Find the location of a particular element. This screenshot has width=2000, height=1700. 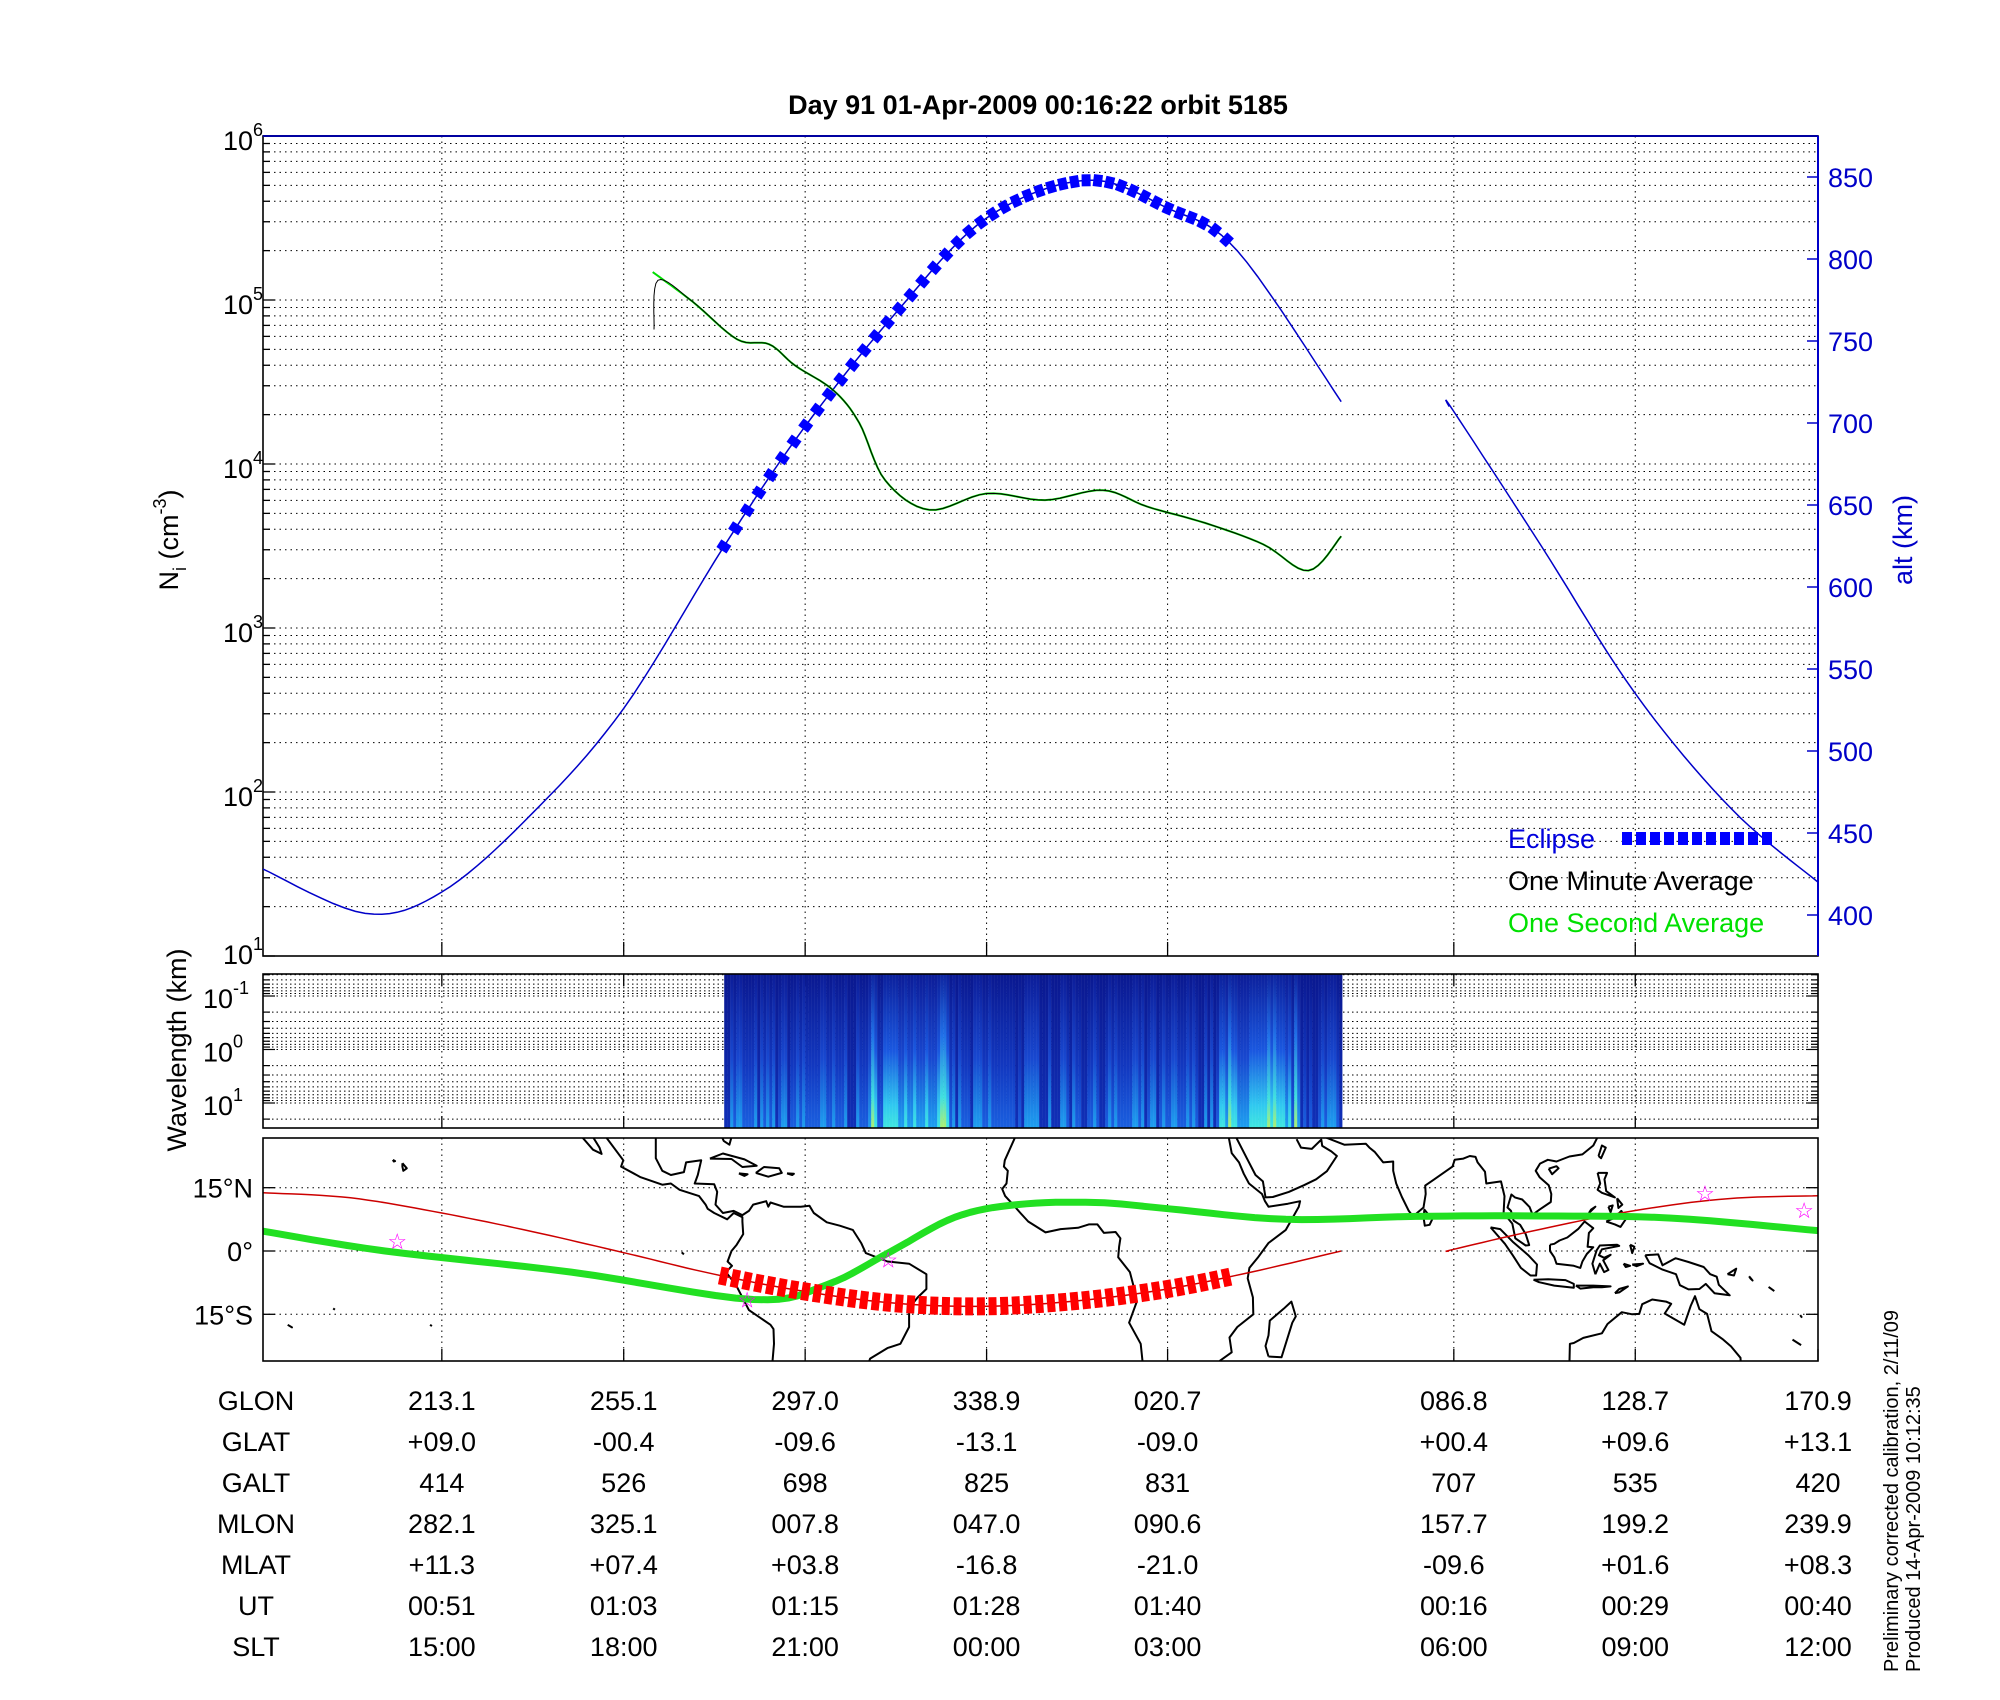

y-tick-label: 10⁴ is located at coordinates (243, 466).